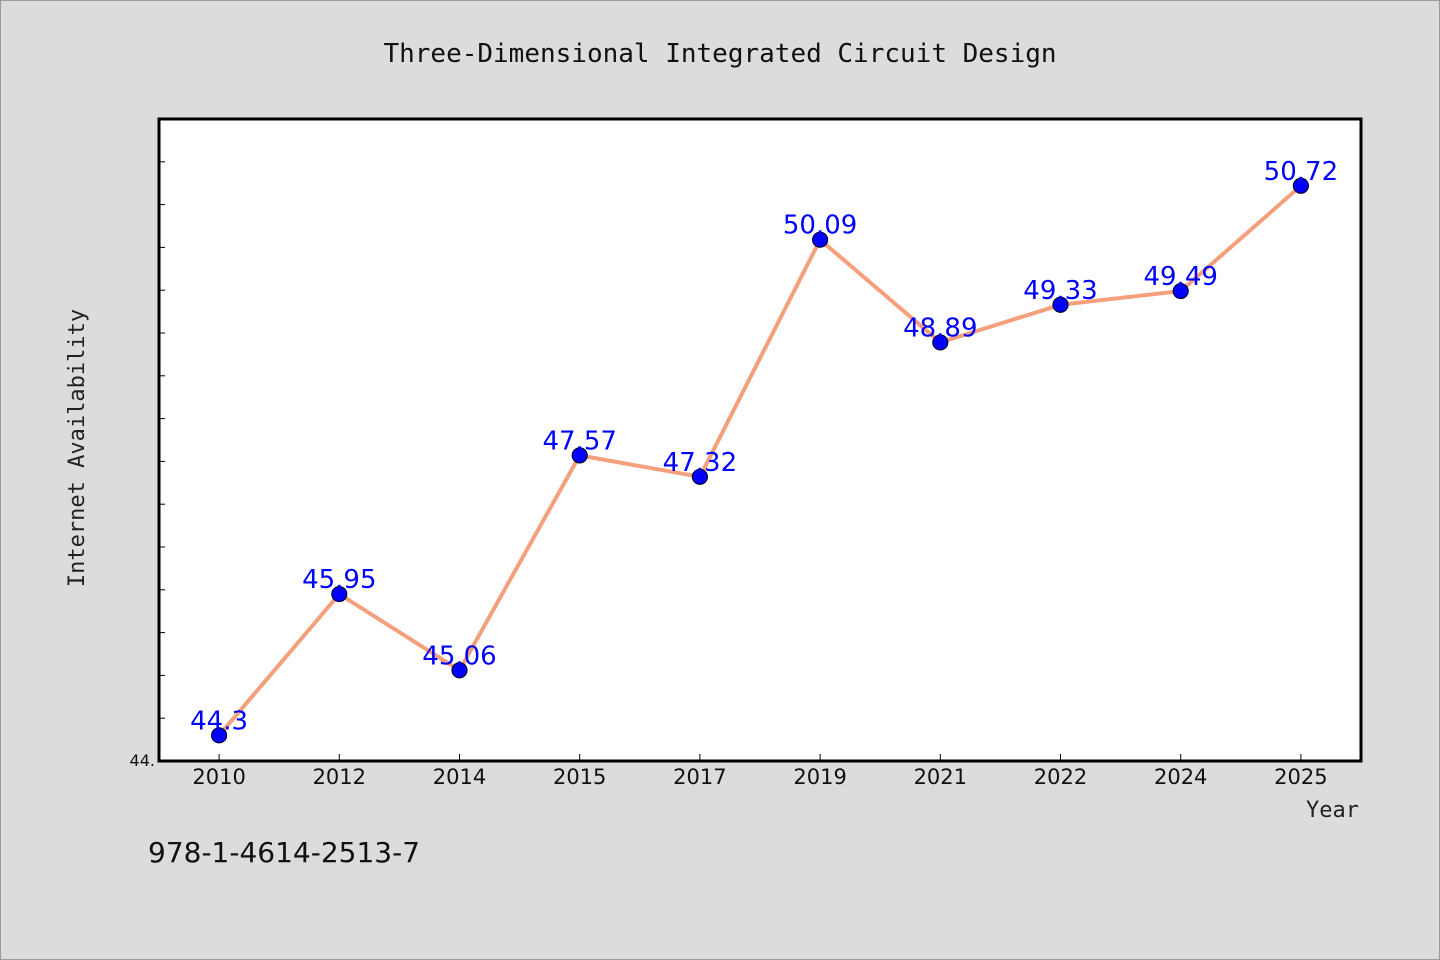 The width and height of the screenshot is (1440, 960). Describe the element at coordinates (339, 580) in the screenshot. I see `data-label: 45.95` at that location.